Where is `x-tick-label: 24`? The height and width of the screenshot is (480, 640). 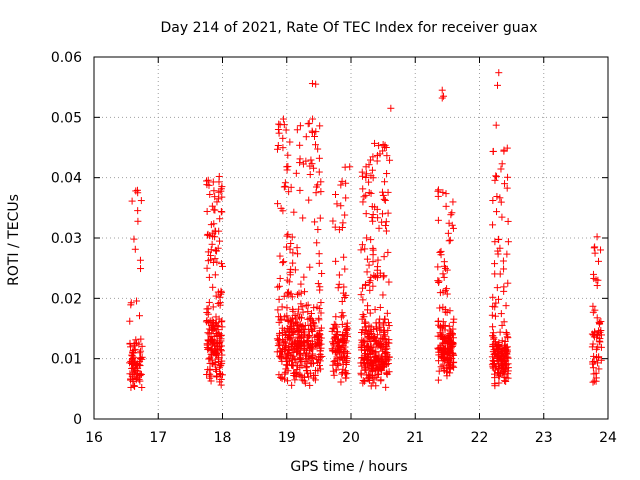
x-tick-label: 24 is located at coordinates (608, 438).